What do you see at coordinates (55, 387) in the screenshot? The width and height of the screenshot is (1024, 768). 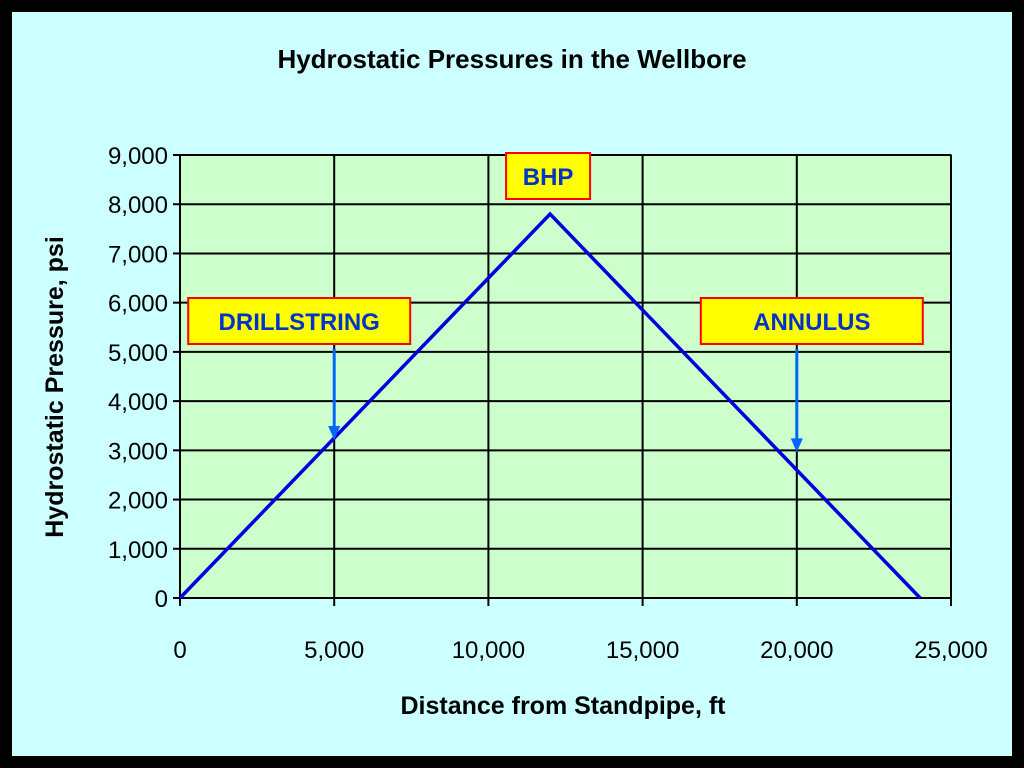 I see `y-axis-label: Hydrostatic Pressure, psi` at bounding box center [55, 387].